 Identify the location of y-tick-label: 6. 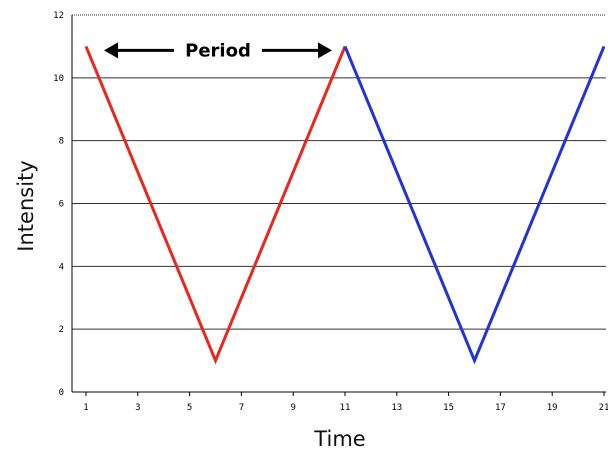
(61, 205).